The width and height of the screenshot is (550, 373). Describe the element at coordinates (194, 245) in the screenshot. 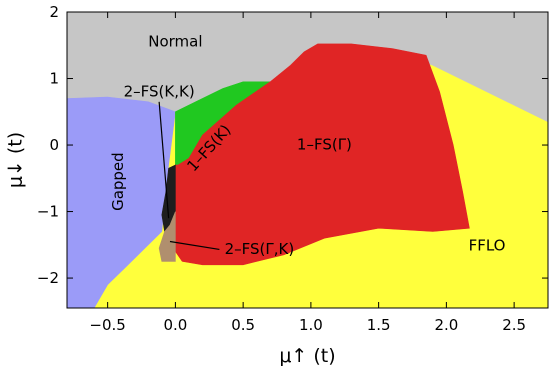

I see `pointer-2-fs-k` at that location.